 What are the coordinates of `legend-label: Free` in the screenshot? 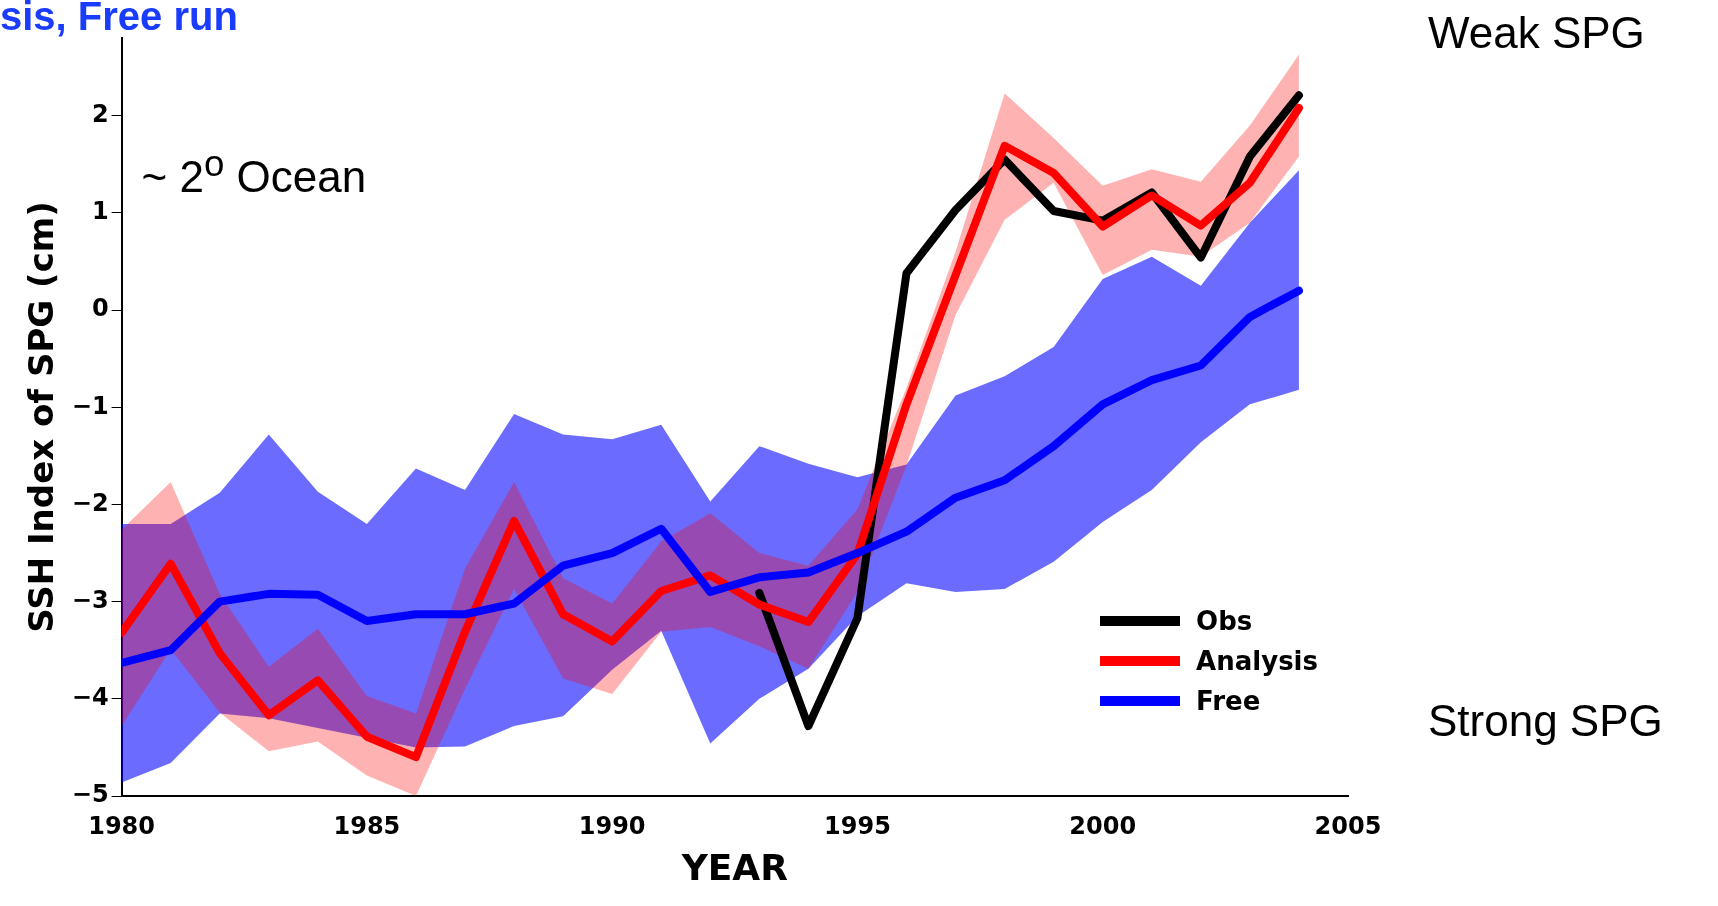 It's located at (1228, 701).